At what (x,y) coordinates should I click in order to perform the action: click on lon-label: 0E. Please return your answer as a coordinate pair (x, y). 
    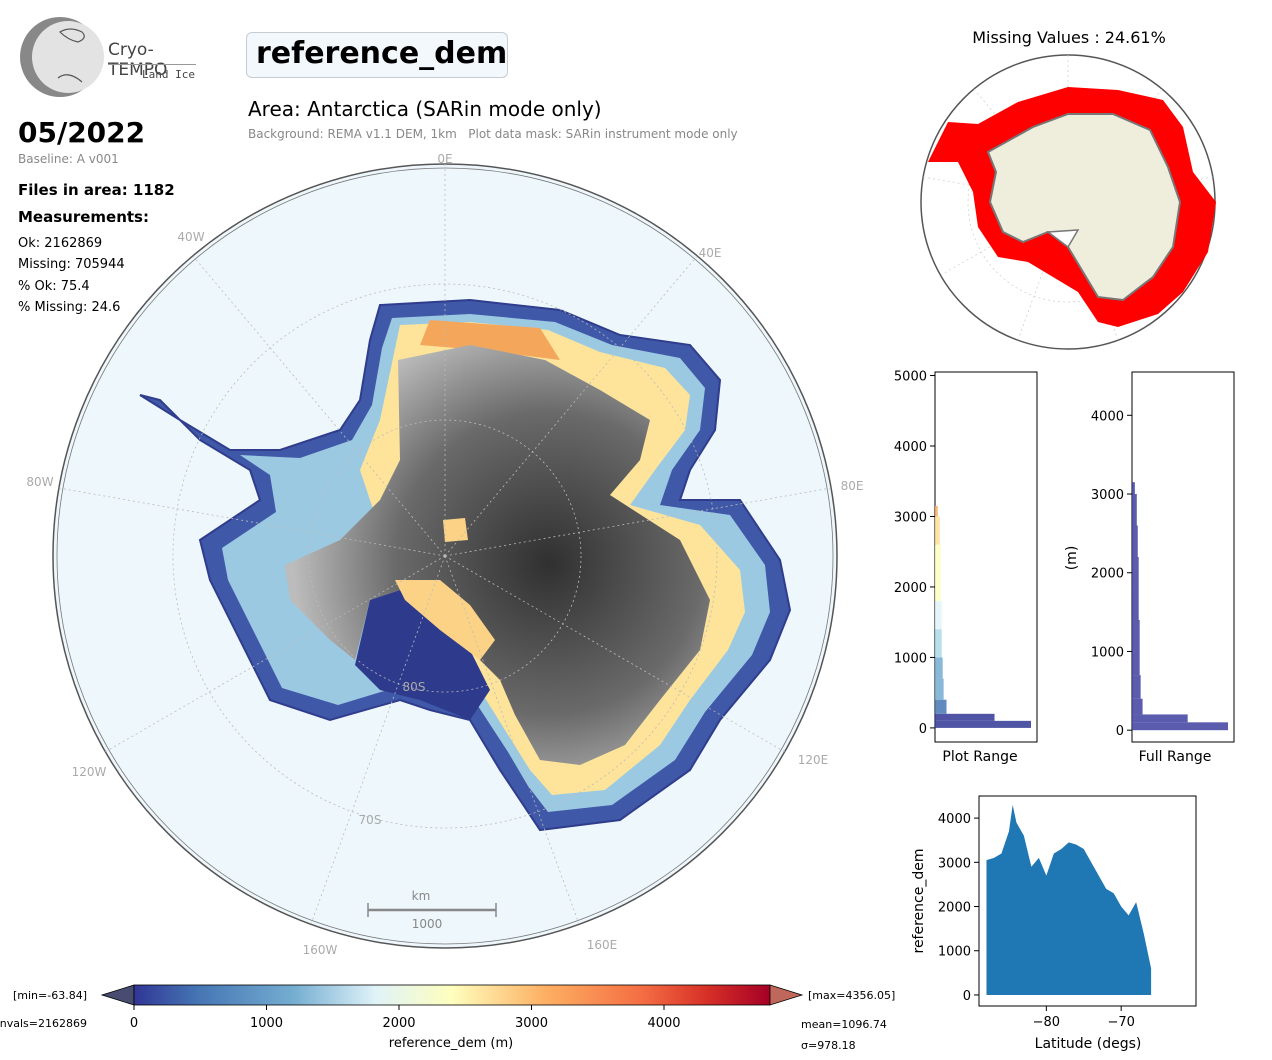
    Looking at the image, I should click on (444, 159).